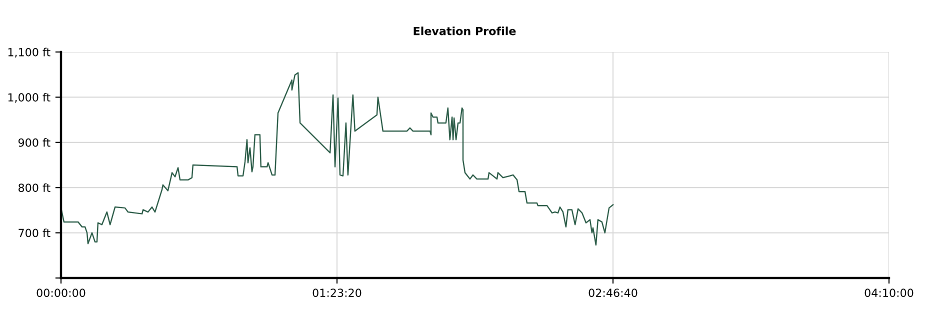 The height and width of the screenshot is (320, 929). I want to click on y-tick-label: 900 ft, so click(34, 142).